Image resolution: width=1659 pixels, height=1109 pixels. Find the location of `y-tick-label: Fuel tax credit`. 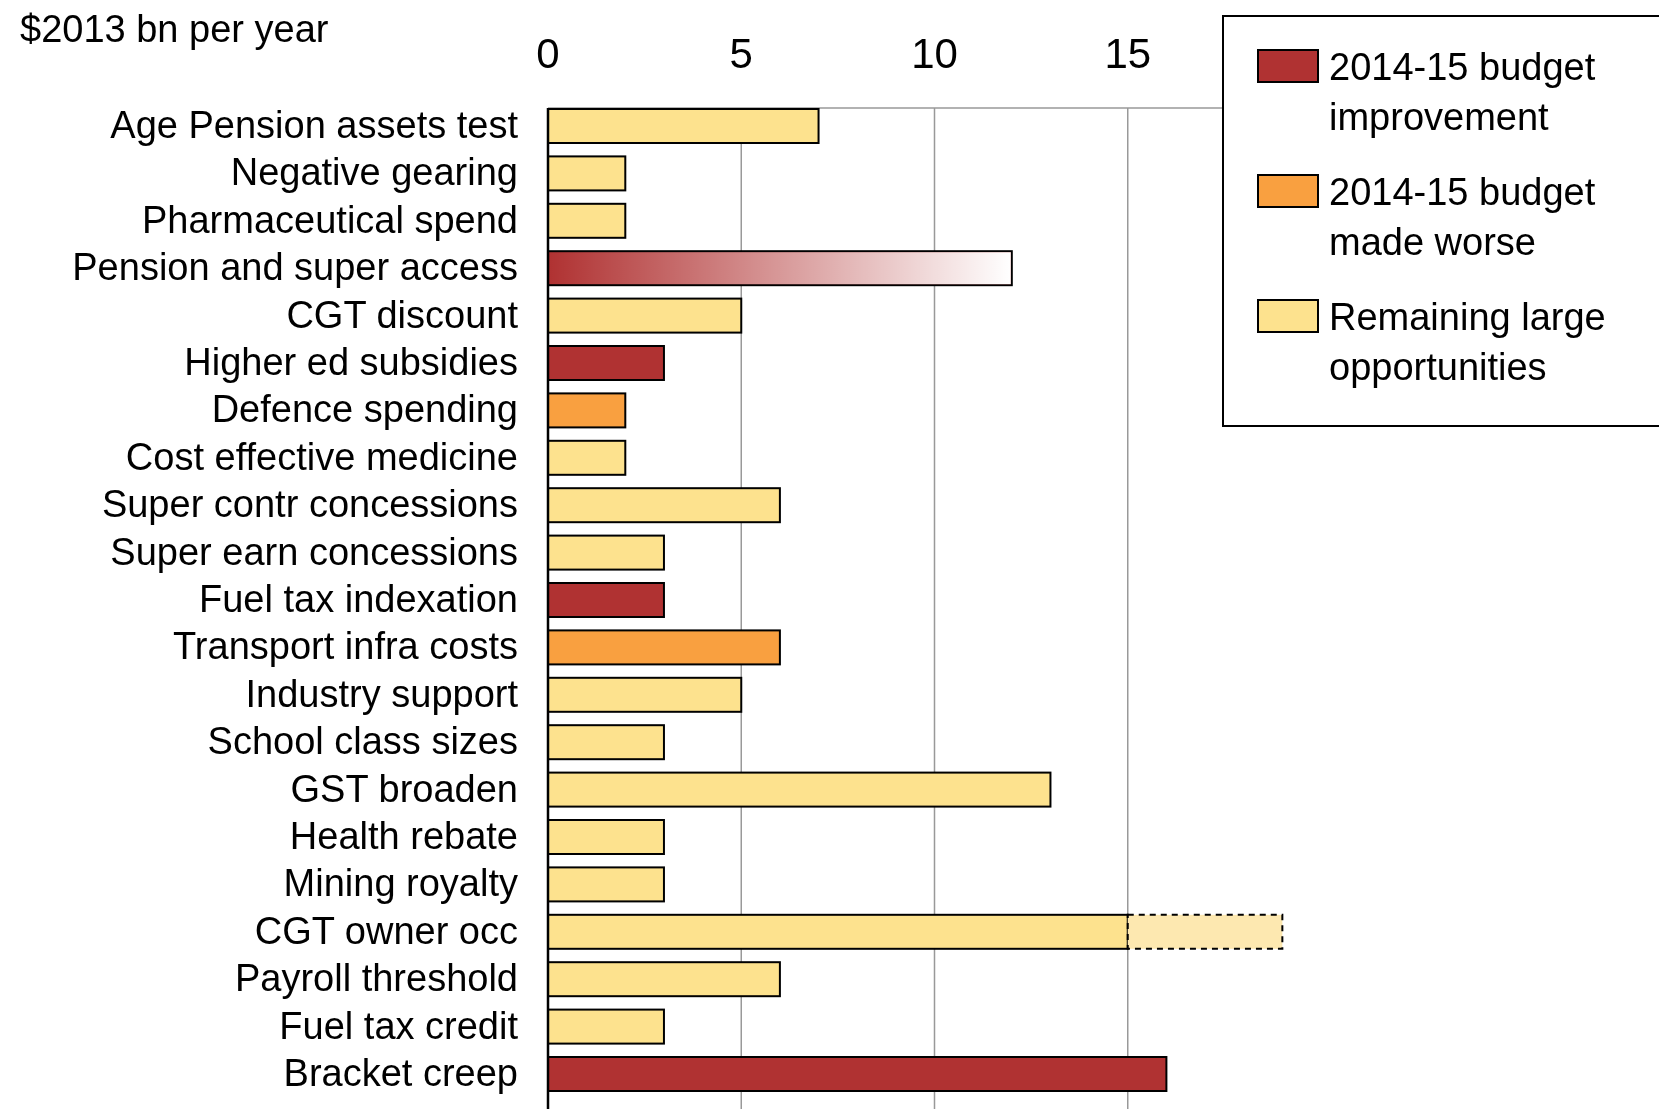

y-tick-label: Fuel tax credit is located at coordinates (399, 1025).